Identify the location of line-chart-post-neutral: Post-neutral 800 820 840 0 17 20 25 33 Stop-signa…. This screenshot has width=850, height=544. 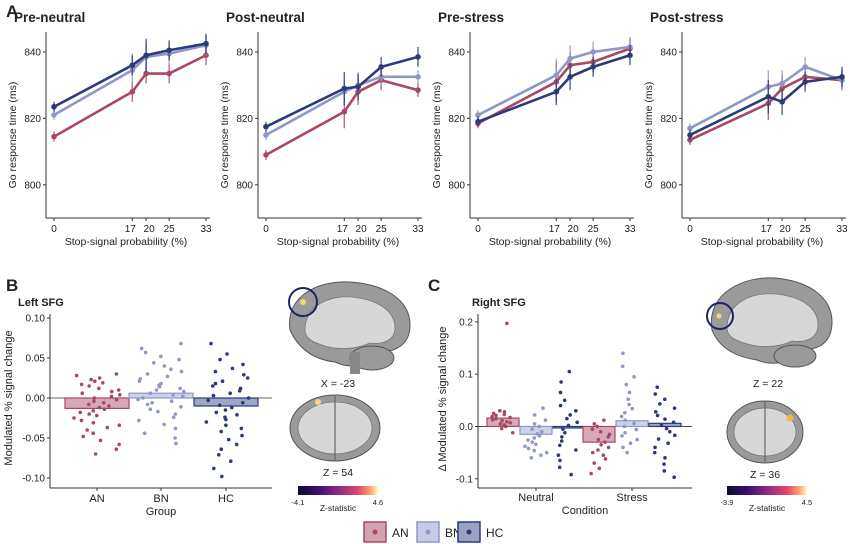
(321, 129).